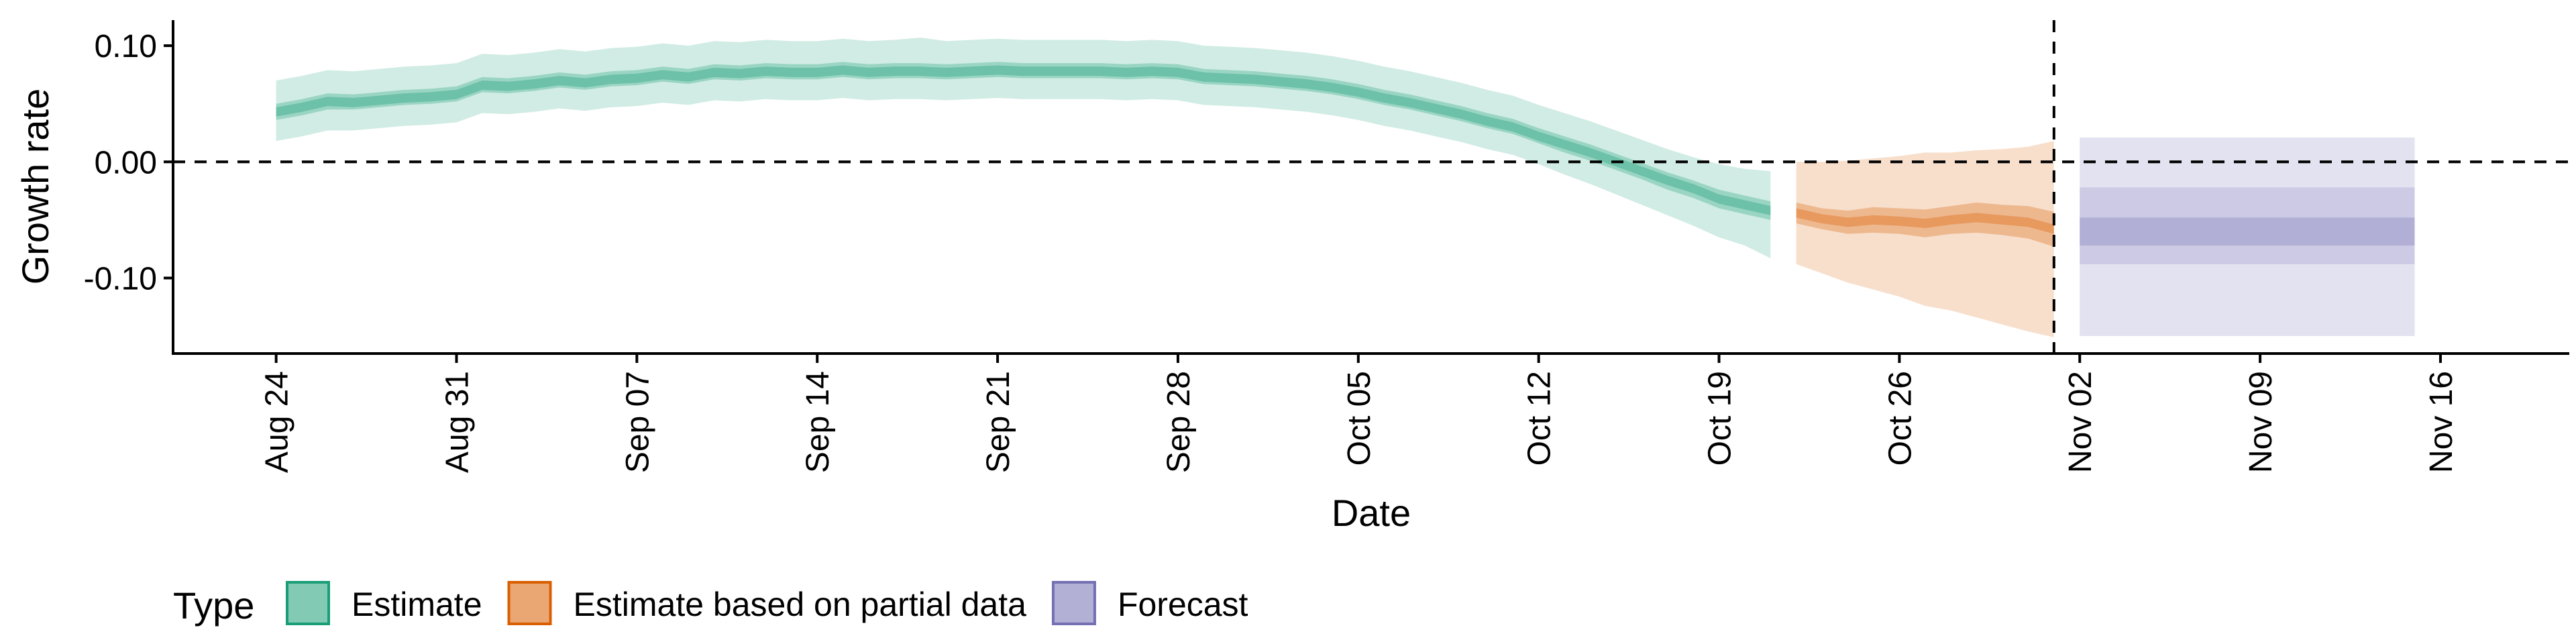 The image size is (2576, 644). Describe the element at coordinates (1183, 604) in the screenshot. I see `legend-label: Forecast` at that location.